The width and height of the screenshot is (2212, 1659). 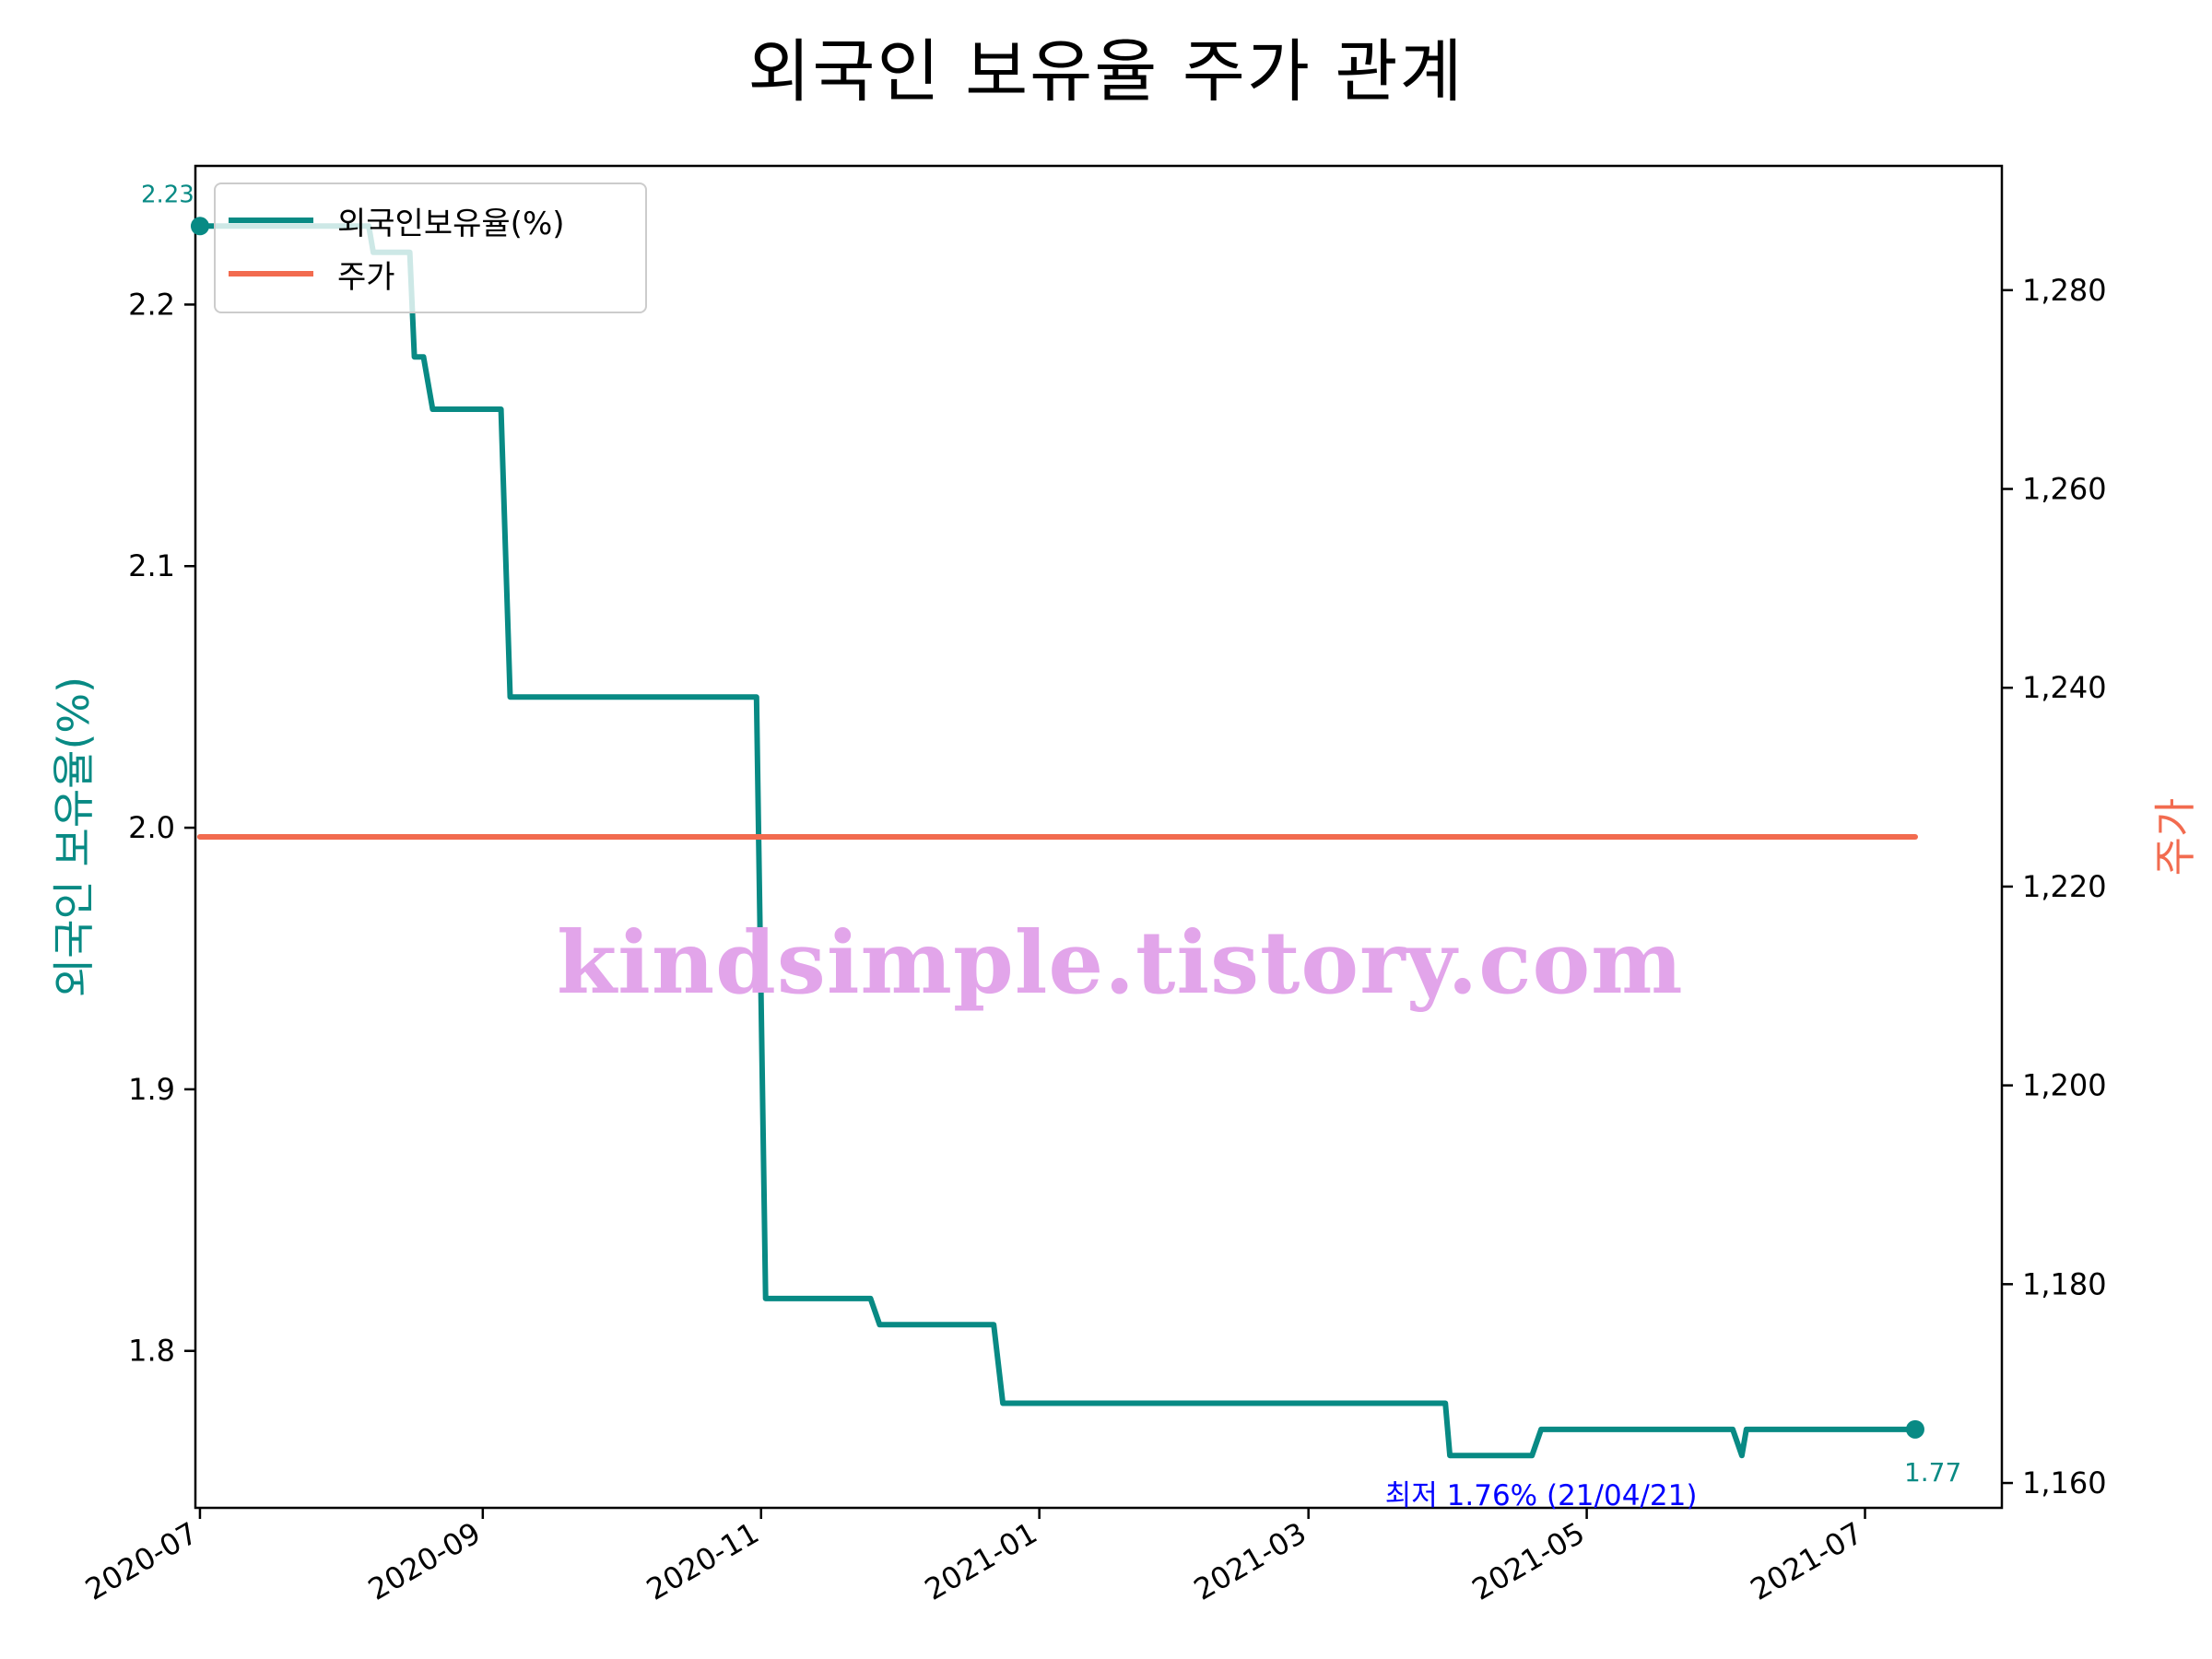 I want to click on x-tick-label: 2021-01, so click(x=981, y=1561).